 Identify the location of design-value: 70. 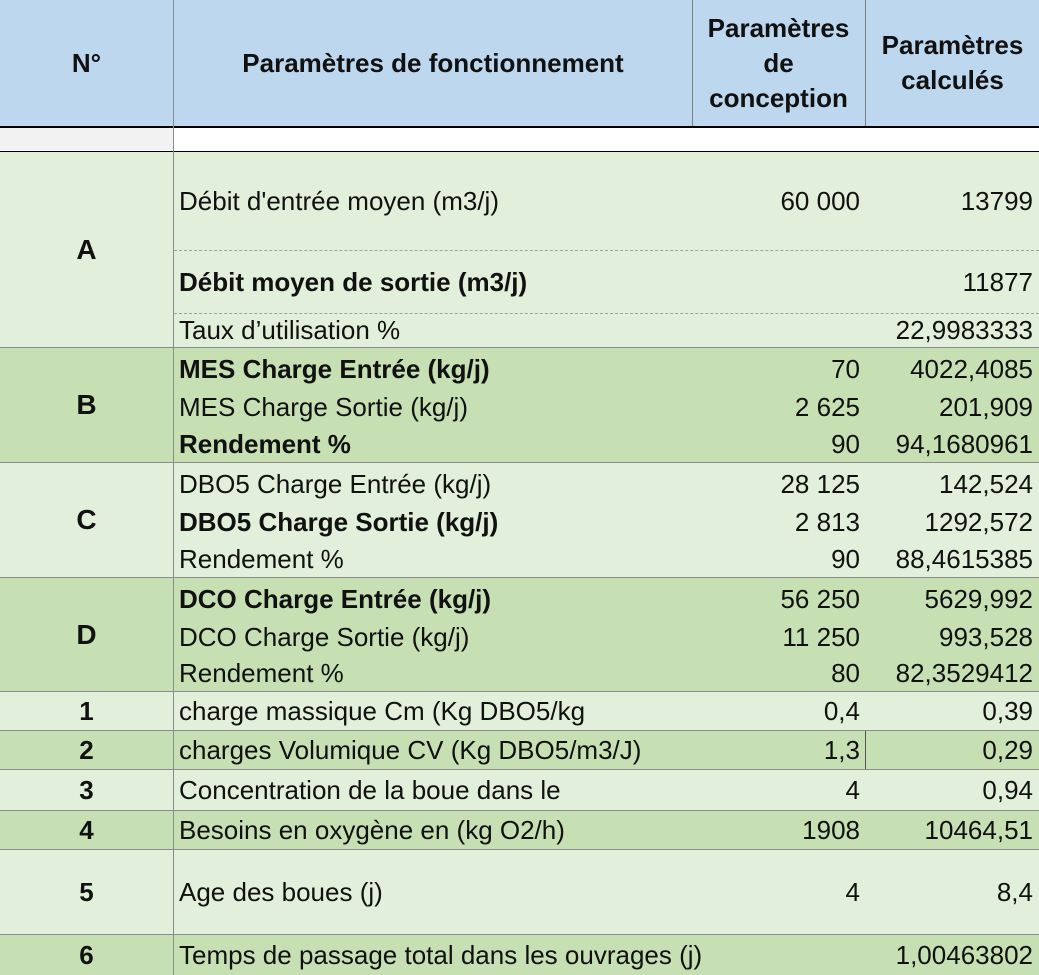
(845, 368).